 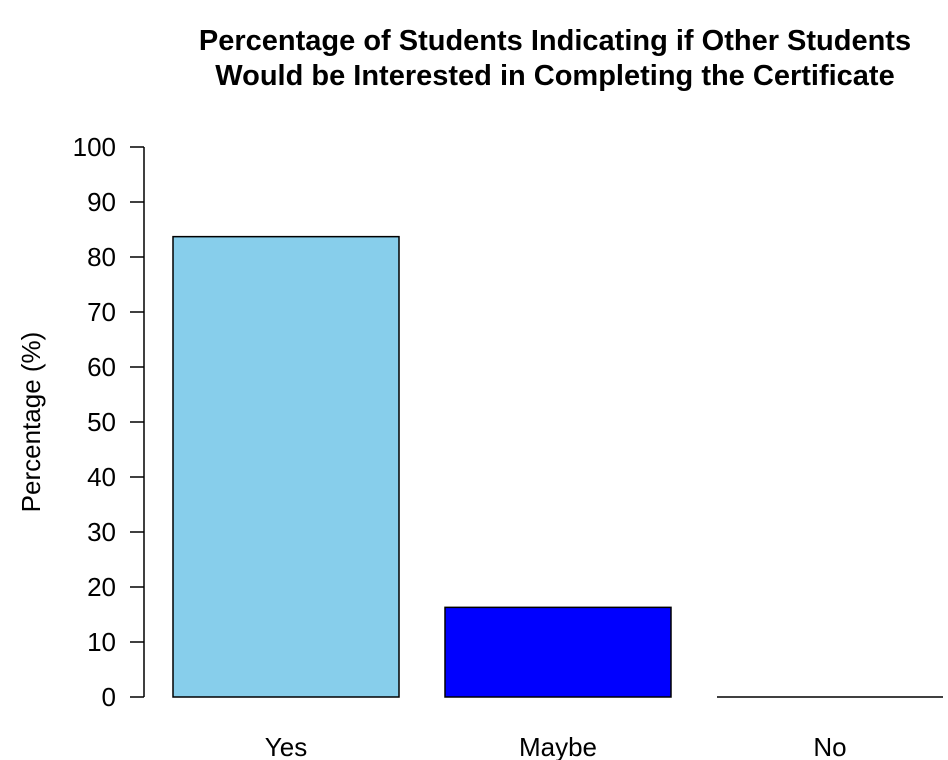 I want to click on y-tick-label: 80, so click(x=101, y=257).